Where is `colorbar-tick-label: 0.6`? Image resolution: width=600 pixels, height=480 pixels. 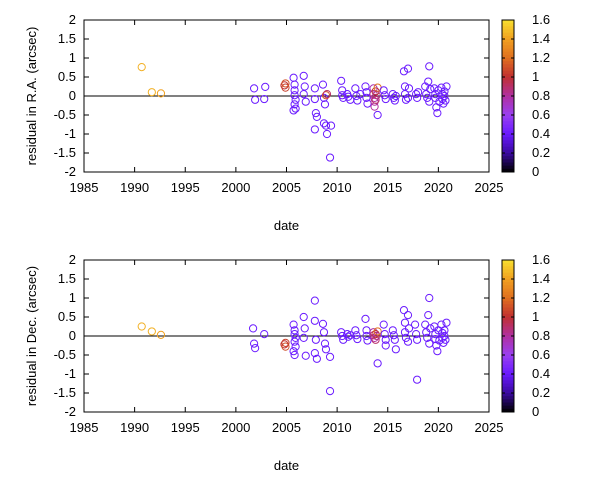
colorbar-tick-label: 0.6 is located at coordinates (541, 114).